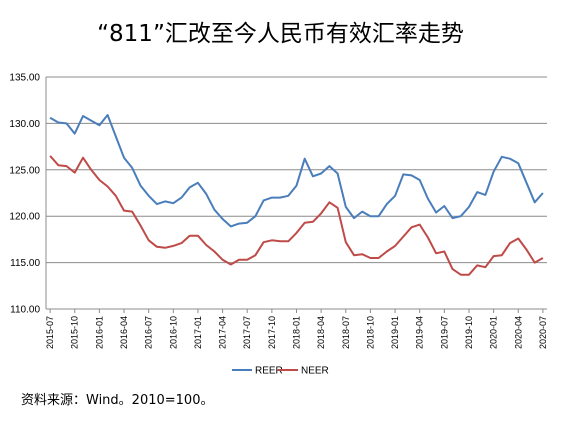 This screenshot has height=424, width=561. Describe the element at coordinates (124, 332) in the screenshot. I see `x-tick-label: 2016-04` at that location.